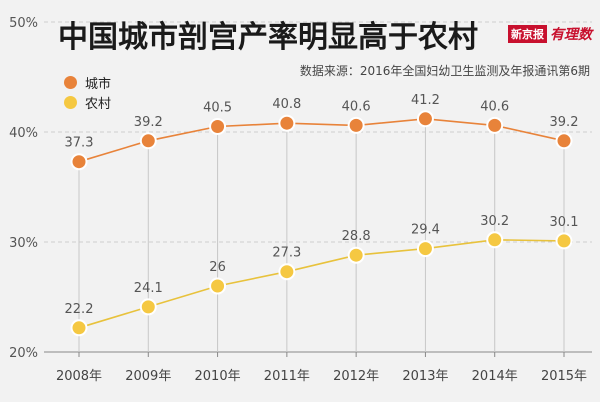  What do you see at coordinates (23, 23) in the screenshot?
I see `y-tick-label: 50%` at bounding box center [23, 23].